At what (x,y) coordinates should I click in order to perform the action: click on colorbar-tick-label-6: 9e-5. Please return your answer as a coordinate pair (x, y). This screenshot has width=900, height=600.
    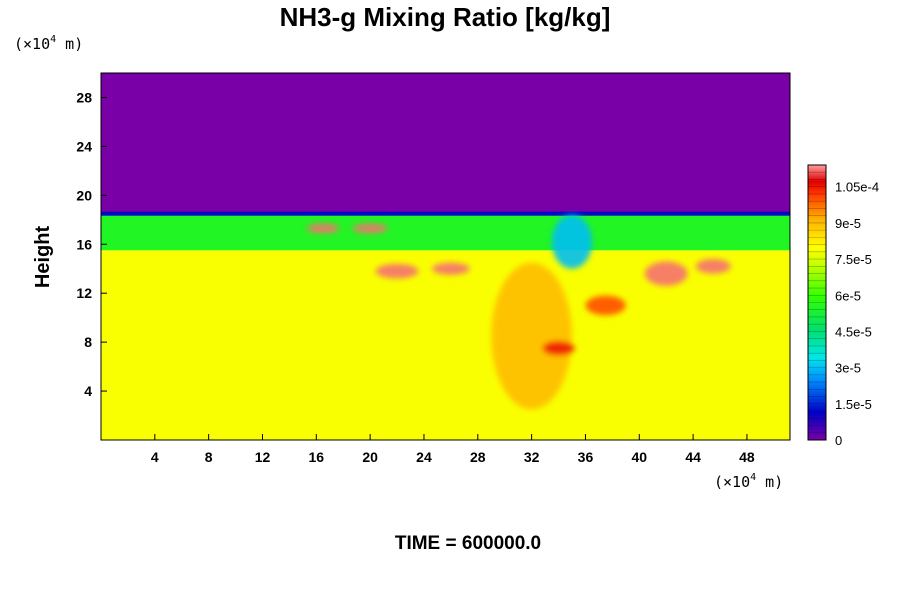
    Looking at the image, I should click on (848, 223).